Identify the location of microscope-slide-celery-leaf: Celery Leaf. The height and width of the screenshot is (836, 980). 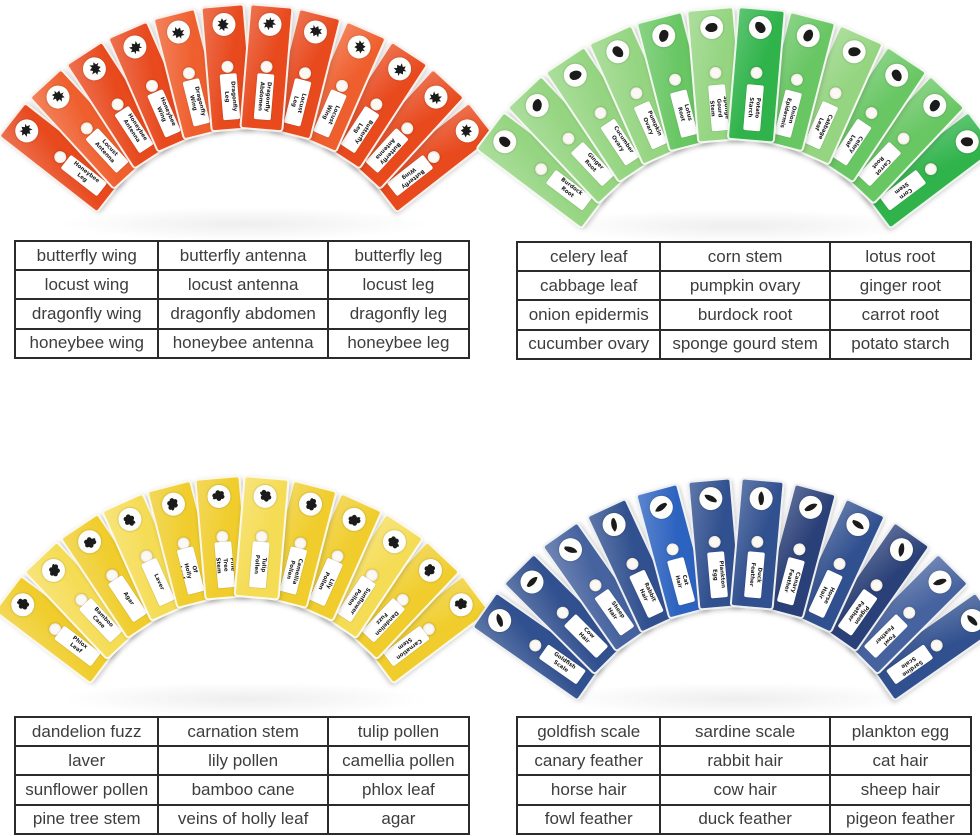
(870, 114).